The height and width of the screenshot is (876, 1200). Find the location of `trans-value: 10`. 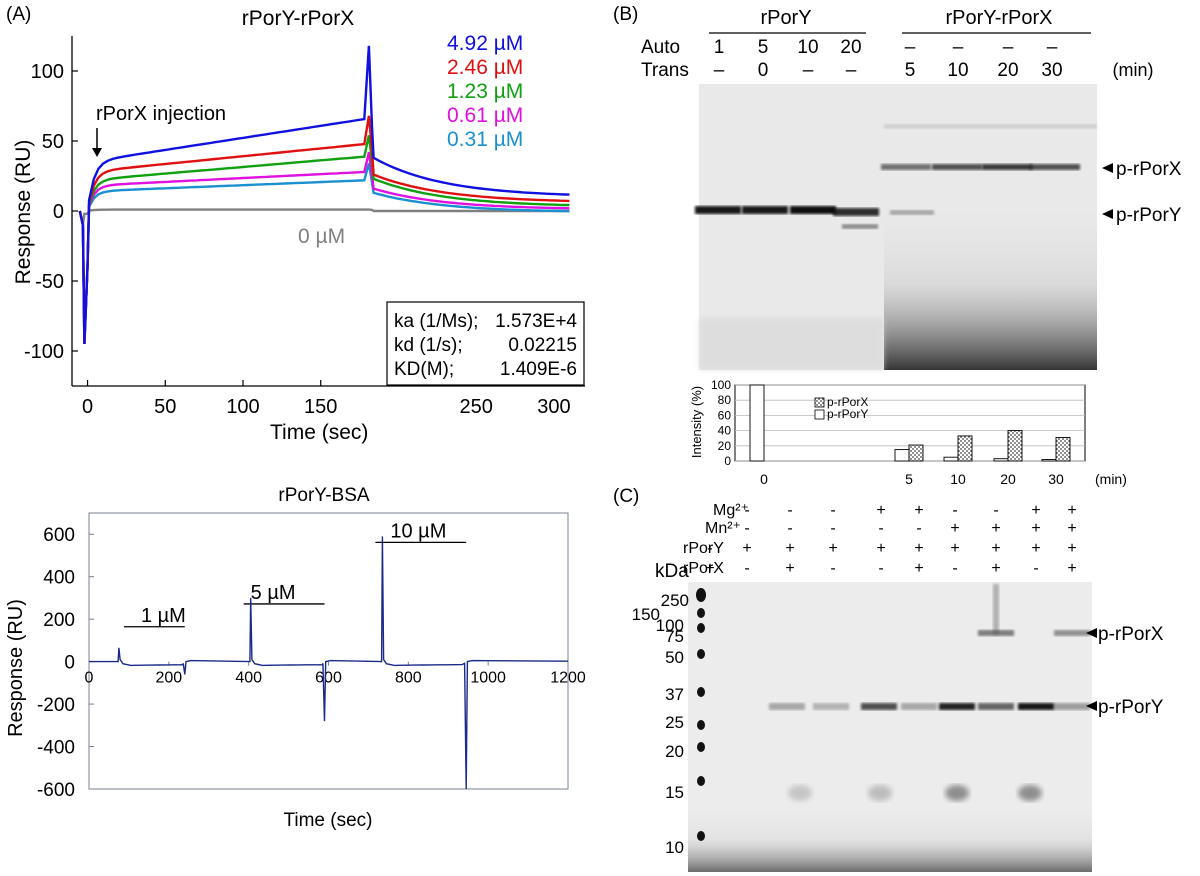

trans-value: 10 is located at coordinates (957, 70).